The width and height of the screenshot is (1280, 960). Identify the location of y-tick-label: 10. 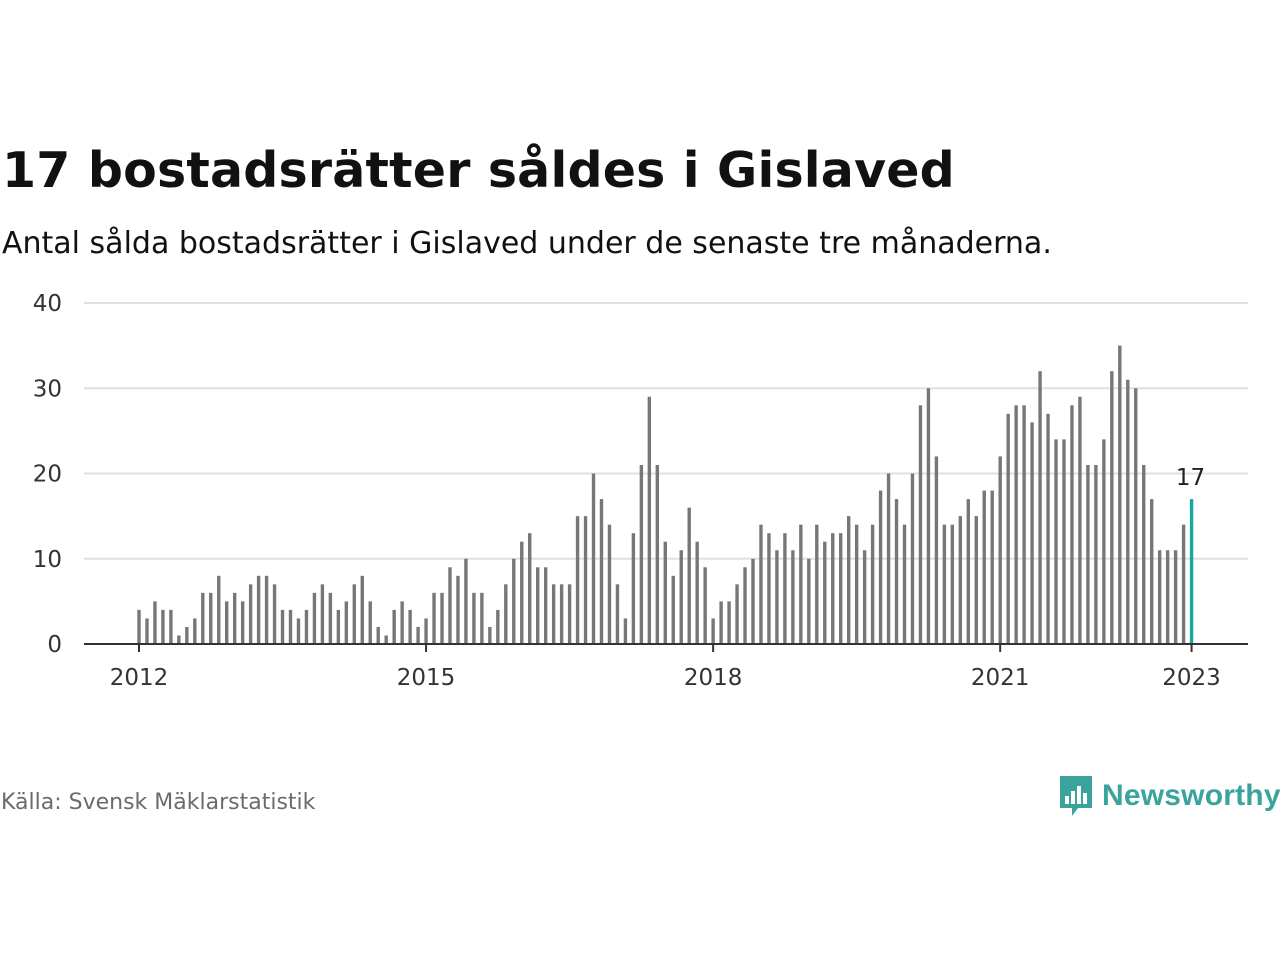
(47, 560).